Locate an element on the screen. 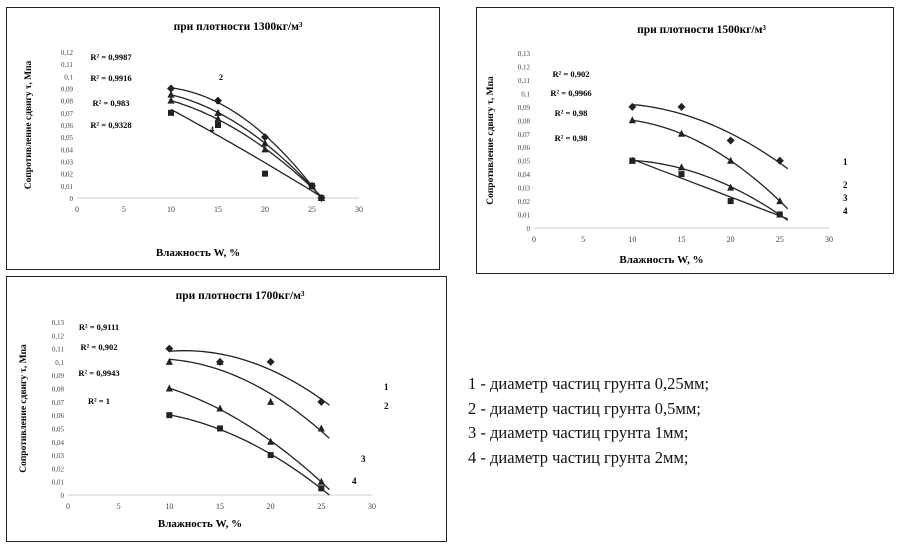 The height and width of the screenshot is (545, 897). r2-label: R² = 0,9328 is located at coordinates (110, 125).